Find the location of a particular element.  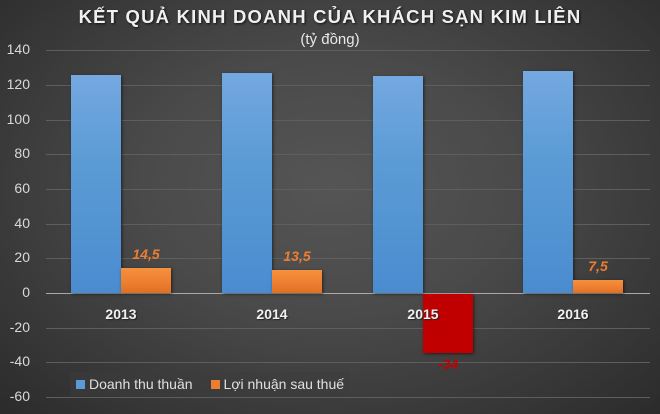

y-tick-label: 0 is located at coordinates (26, 292).